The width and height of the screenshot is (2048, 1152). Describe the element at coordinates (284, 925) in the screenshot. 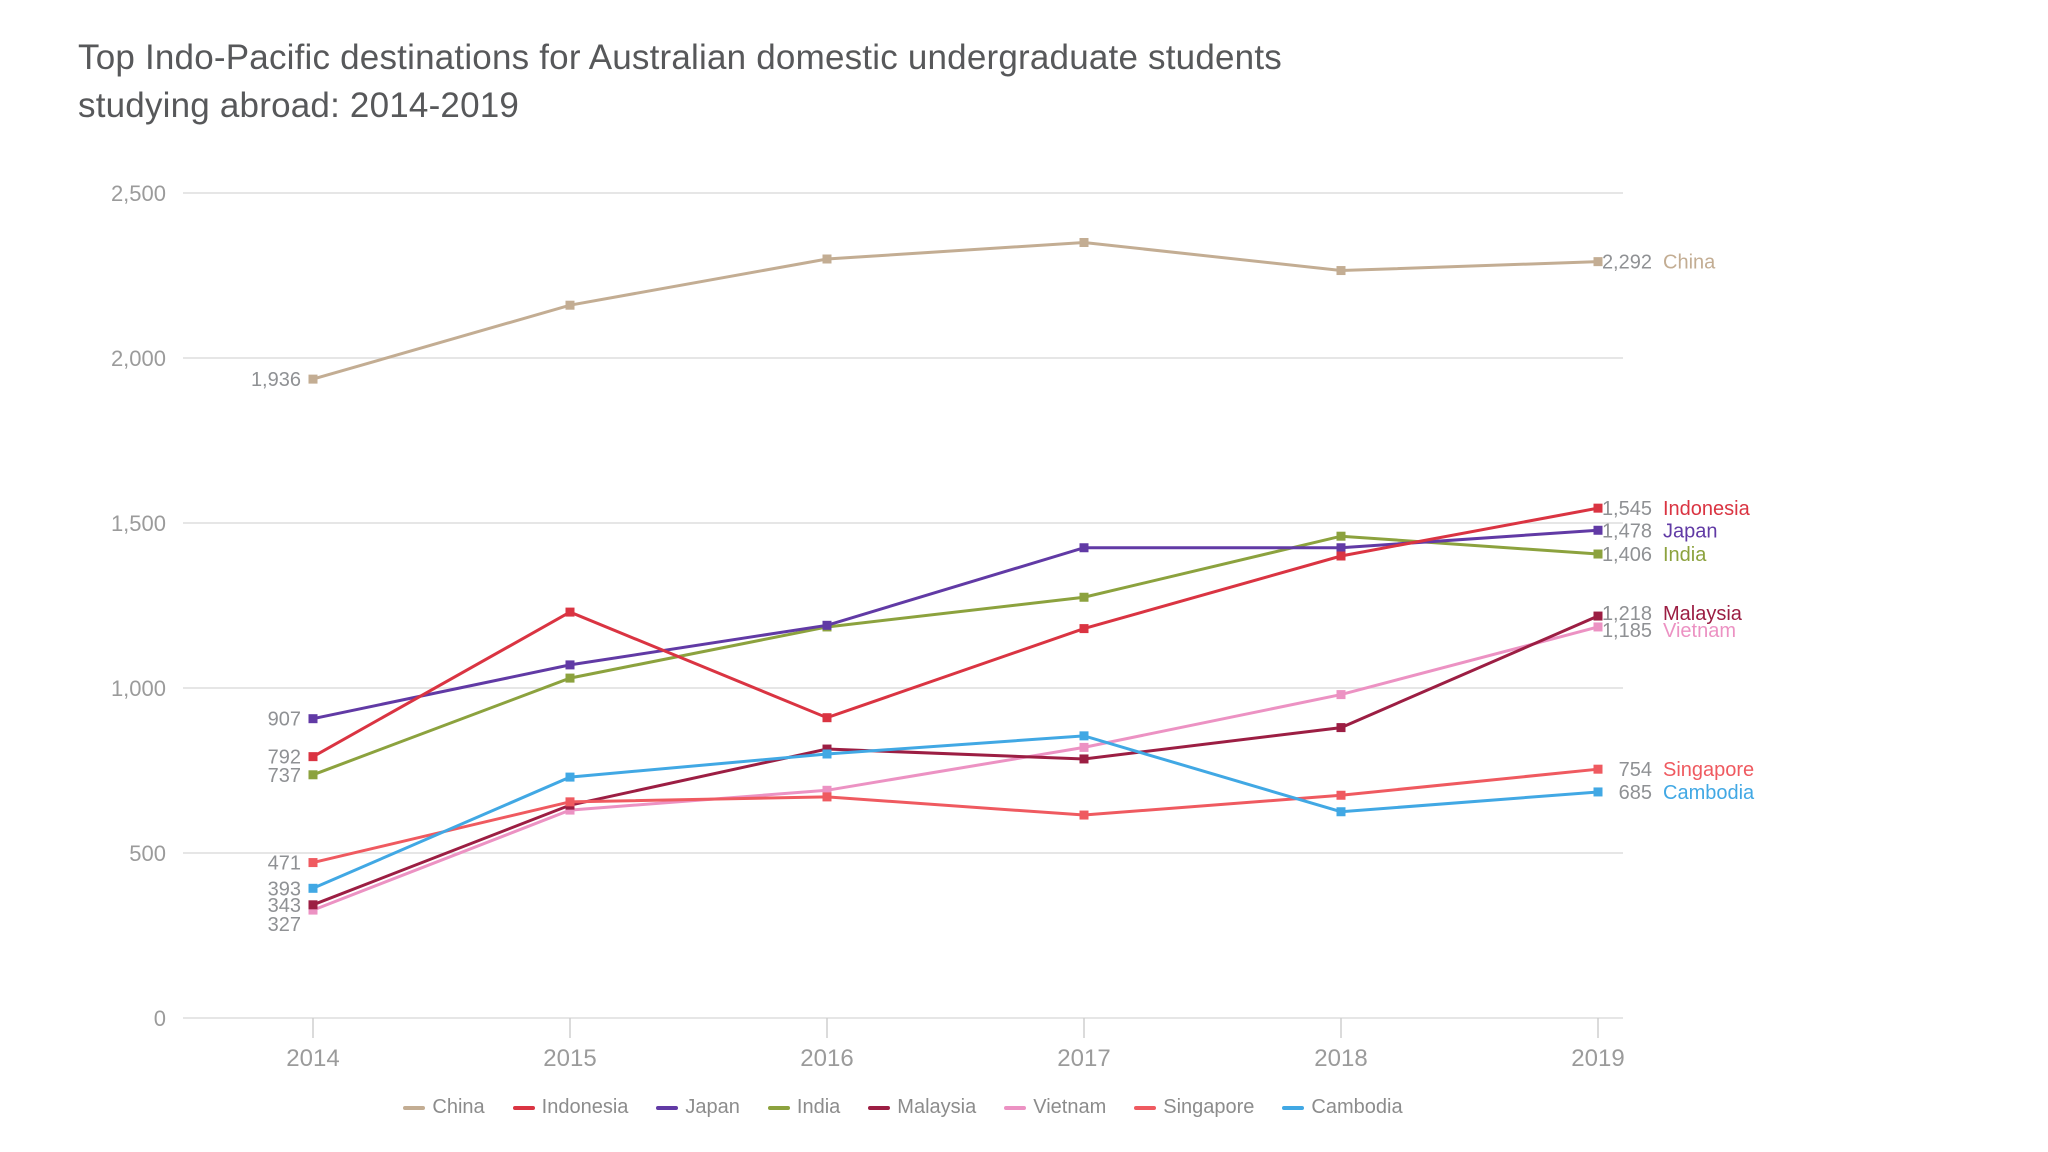

I see `start-value-label-vietnam: 327` at that location.